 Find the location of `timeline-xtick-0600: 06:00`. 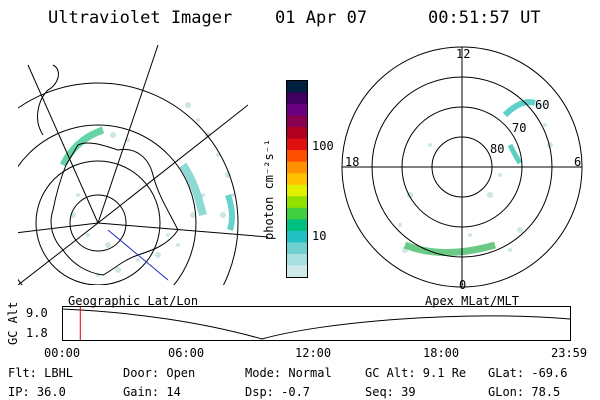

timeline-xtick-0600: 06:00 is located at coordinates (186, 353).